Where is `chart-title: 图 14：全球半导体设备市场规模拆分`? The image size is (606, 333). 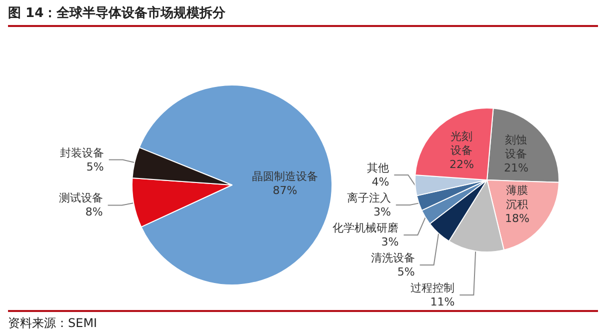
chart-title: 图 14：全球半导体设备市场规模拆分 is located at coordinates (303, 15).